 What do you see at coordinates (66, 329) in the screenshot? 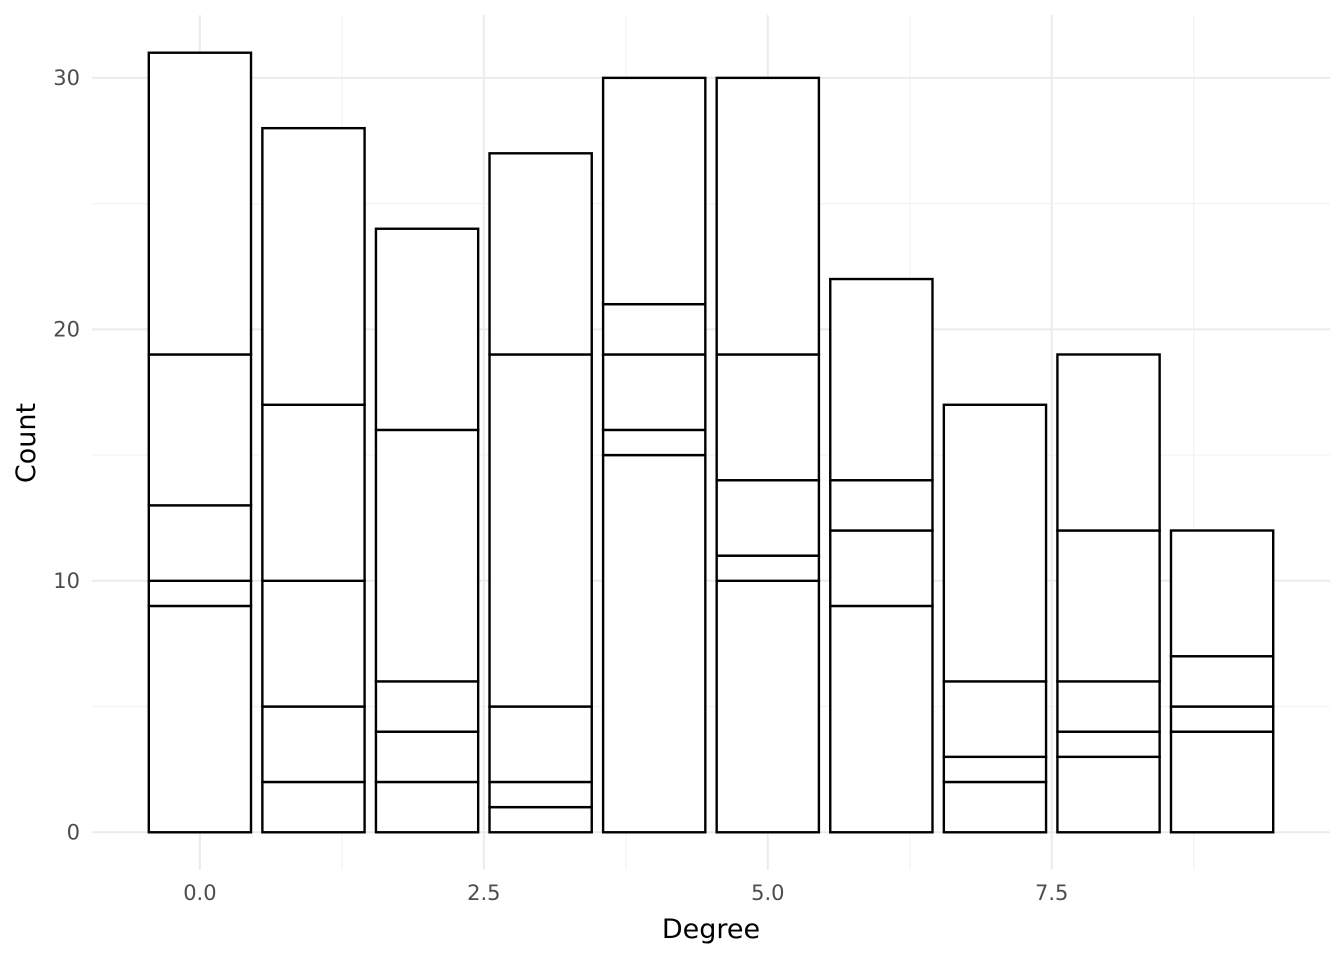
I see `y-tick-label: 20` at bounding box center [66, 329].